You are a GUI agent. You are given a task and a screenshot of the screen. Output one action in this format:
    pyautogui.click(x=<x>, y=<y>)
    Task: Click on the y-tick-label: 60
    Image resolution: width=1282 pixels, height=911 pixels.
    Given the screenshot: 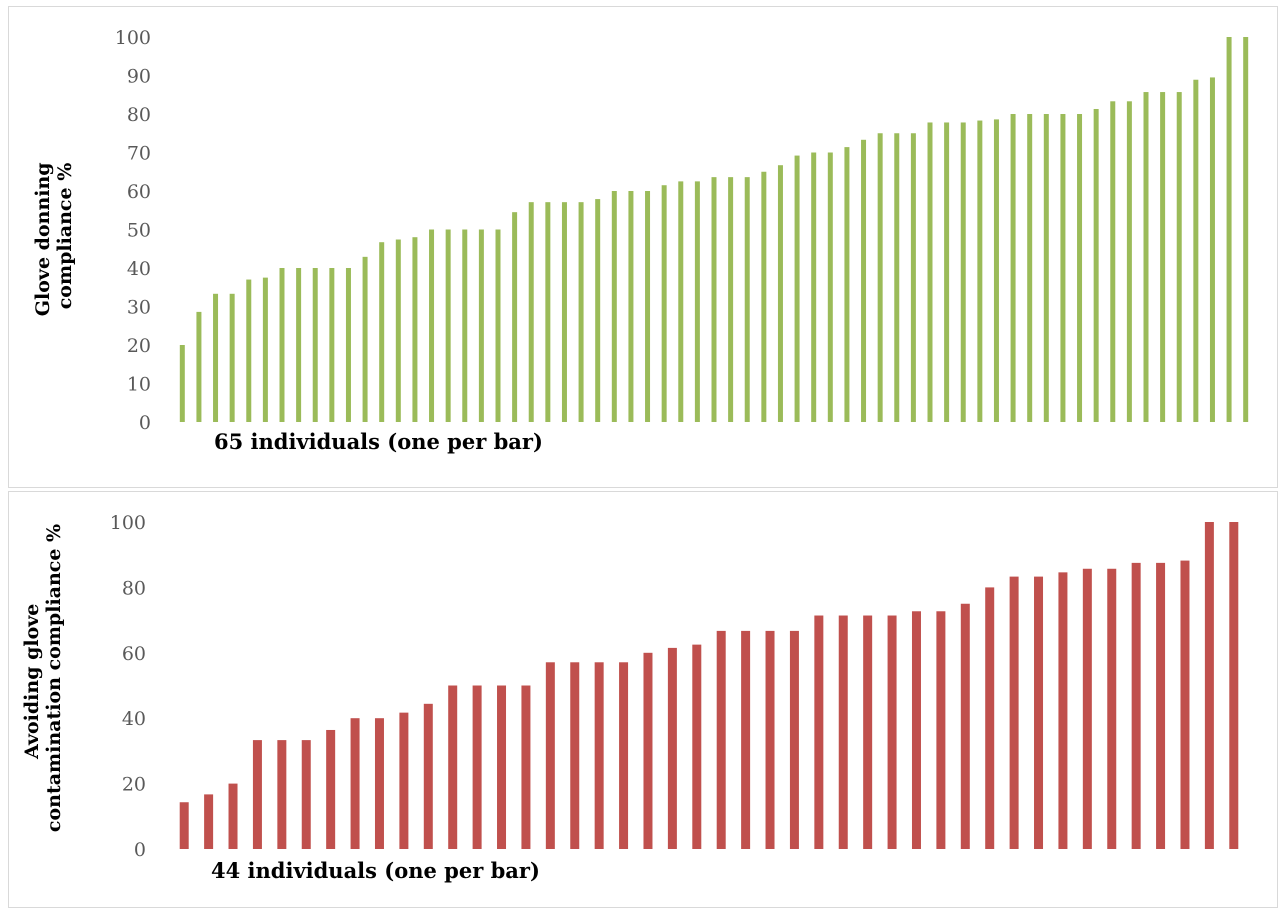 What is the action you would take?
    pyautogui.click(x=134, y=654)
    